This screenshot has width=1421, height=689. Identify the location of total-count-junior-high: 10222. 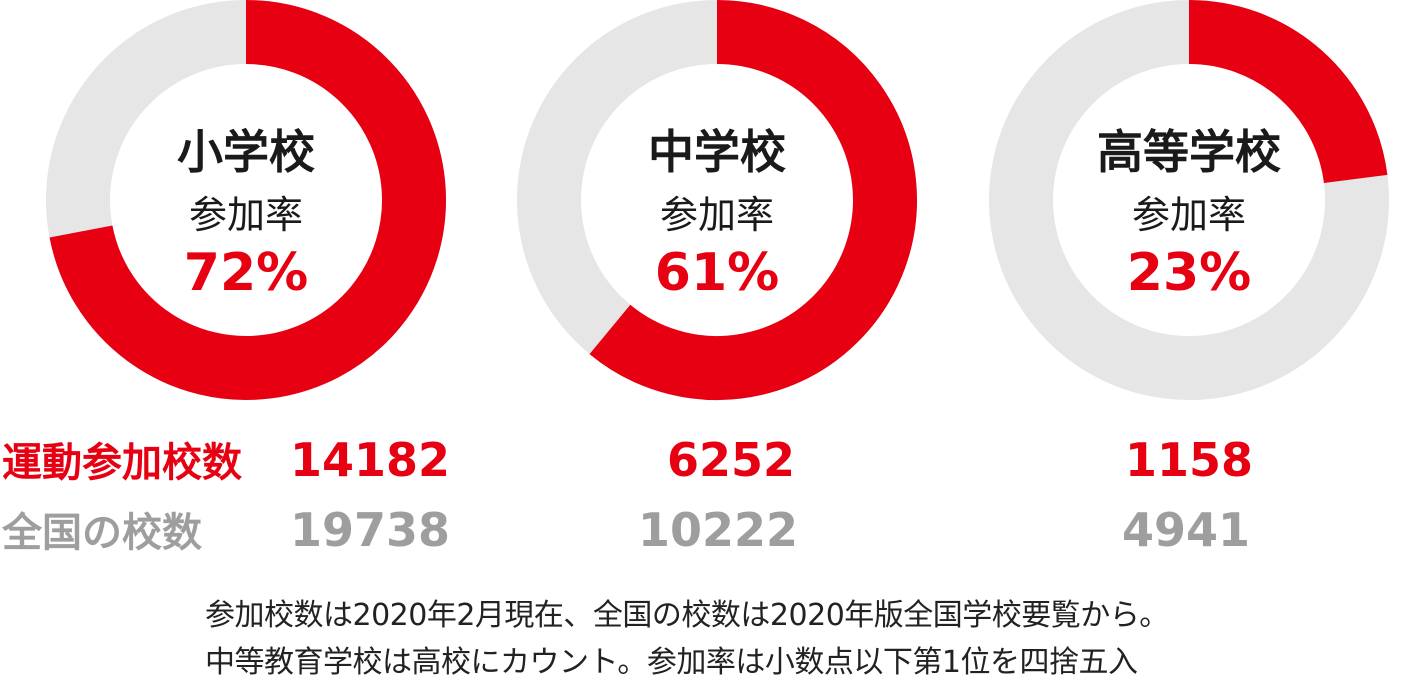
(718, 530).